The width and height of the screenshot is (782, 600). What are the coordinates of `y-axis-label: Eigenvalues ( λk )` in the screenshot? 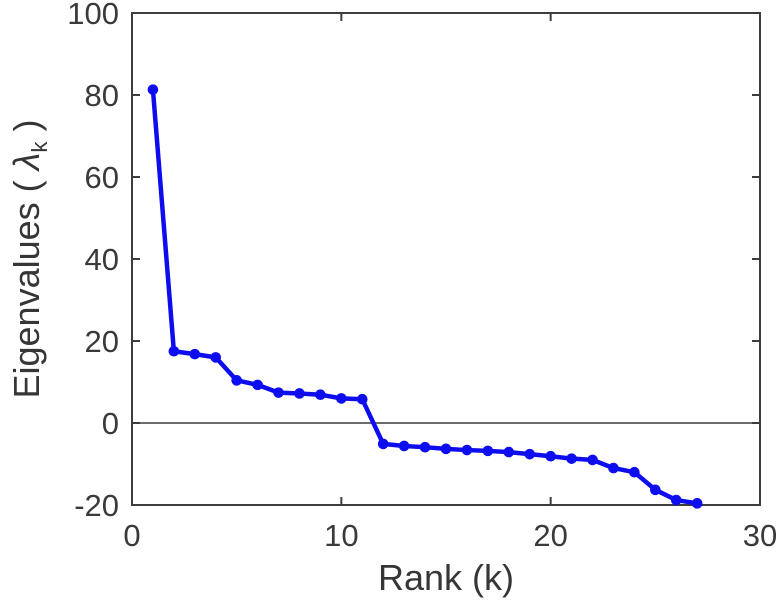 It's located at (29, 259).